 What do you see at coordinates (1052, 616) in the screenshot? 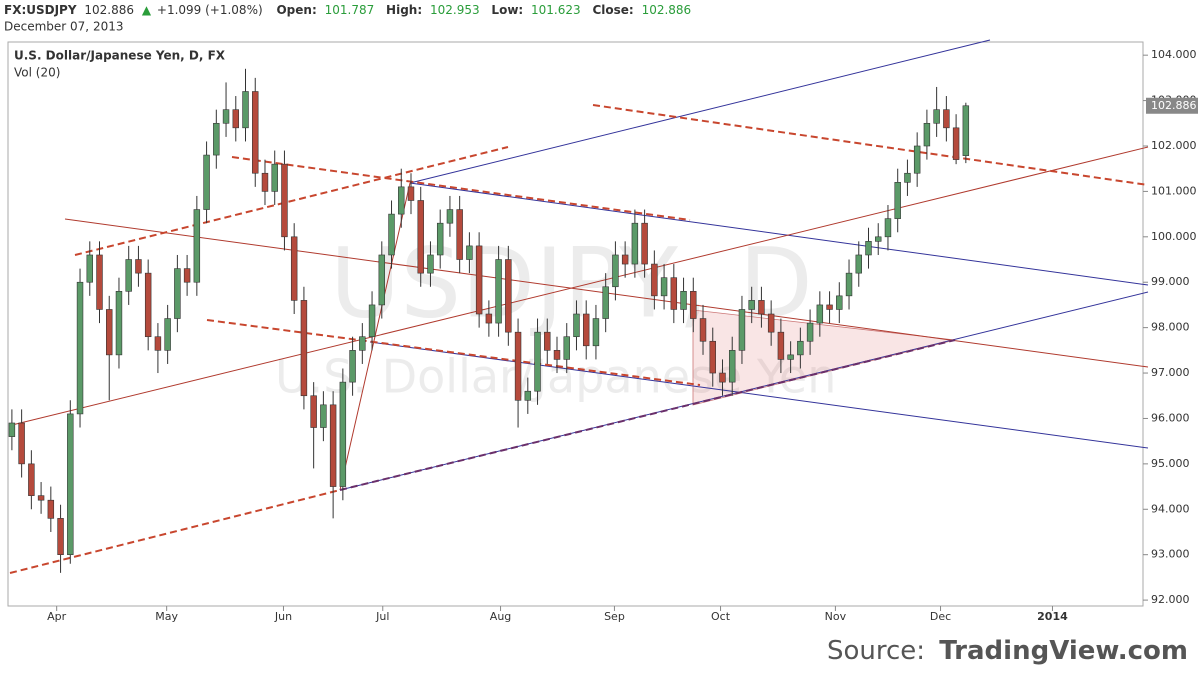
I see `x-tick-label: 2014` at bounding box center [1052, 616].